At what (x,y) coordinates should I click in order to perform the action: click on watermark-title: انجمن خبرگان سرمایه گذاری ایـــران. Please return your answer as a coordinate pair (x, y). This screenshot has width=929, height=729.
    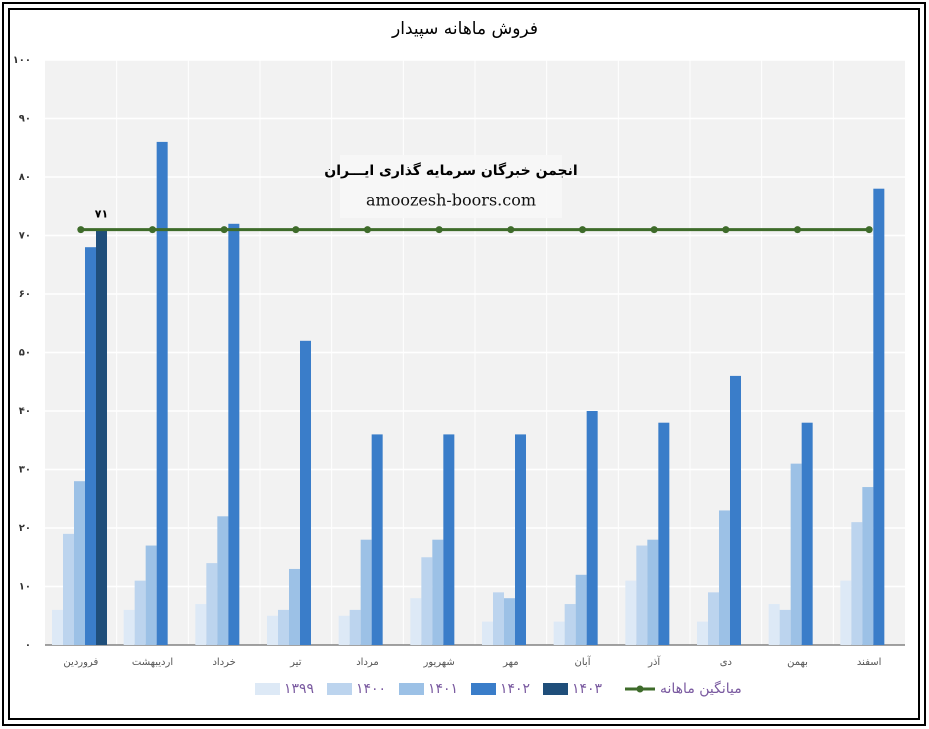
    Looking at the image, I should click on (450, 170).